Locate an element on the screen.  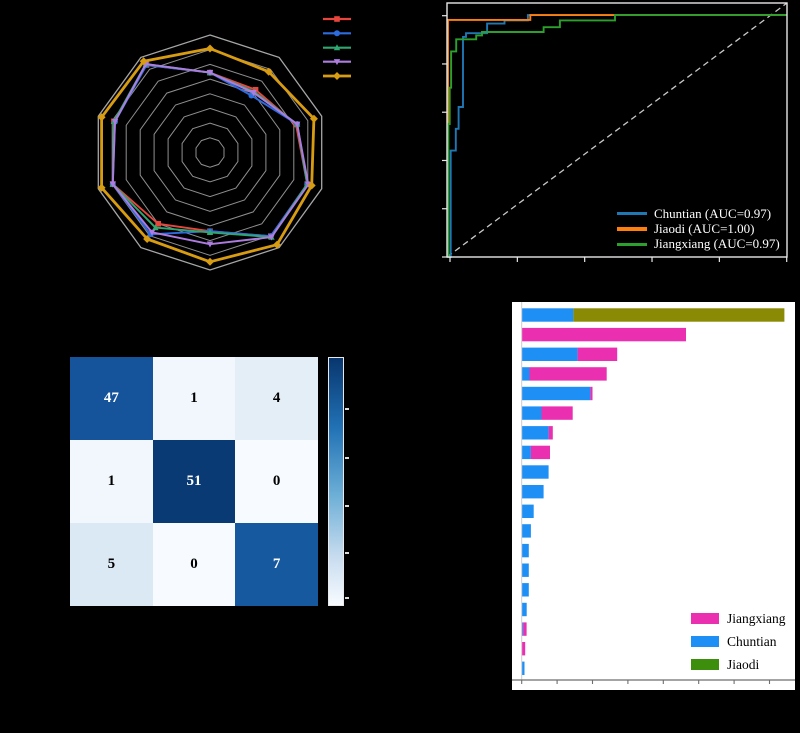
bar-legend-item: Jiaodi is located at coordinates (738, 664).